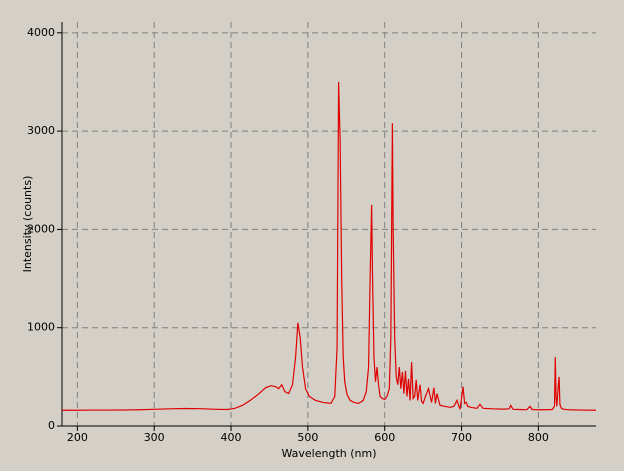 This screenshot has width=624, height=471. Describe the element at coordinates (41, 32) in the screenshot. I see `y-tick-label: 4000` at that location.